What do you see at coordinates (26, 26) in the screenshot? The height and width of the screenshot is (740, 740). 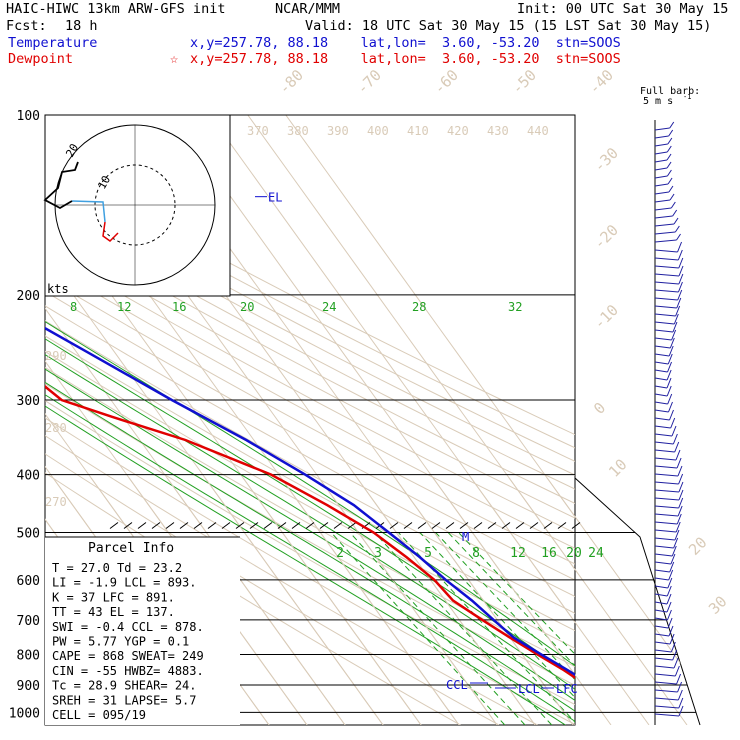 I see `fcst-label: Fcst:` at bounding box center [26, 26].